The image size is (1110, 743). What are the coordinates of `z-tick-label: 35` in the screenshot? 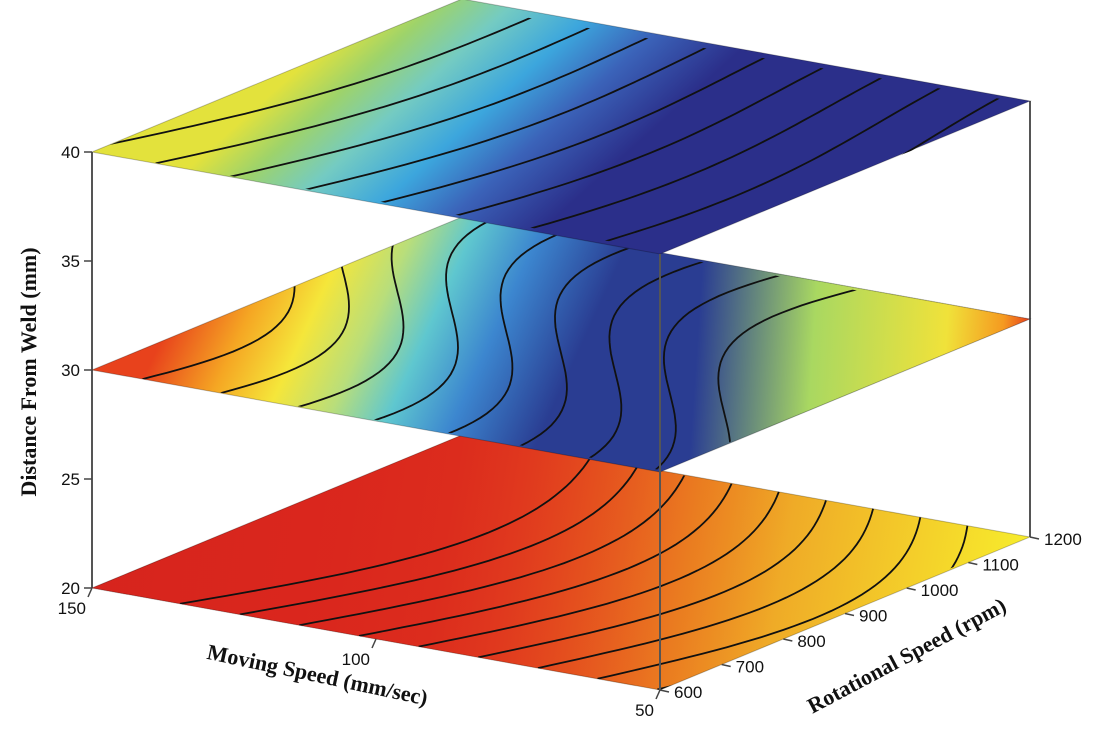 It's located at (70, 261).